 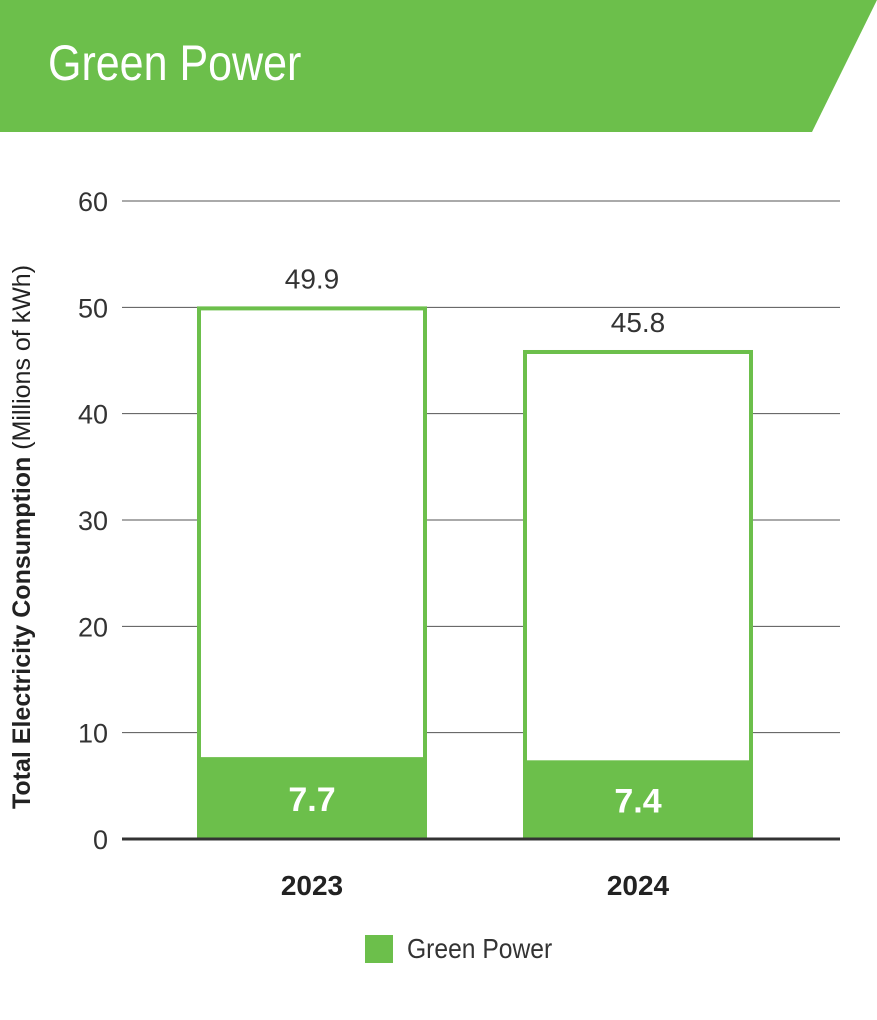 I want to click on y-tick-40: 40, so click(x=93, y=415).